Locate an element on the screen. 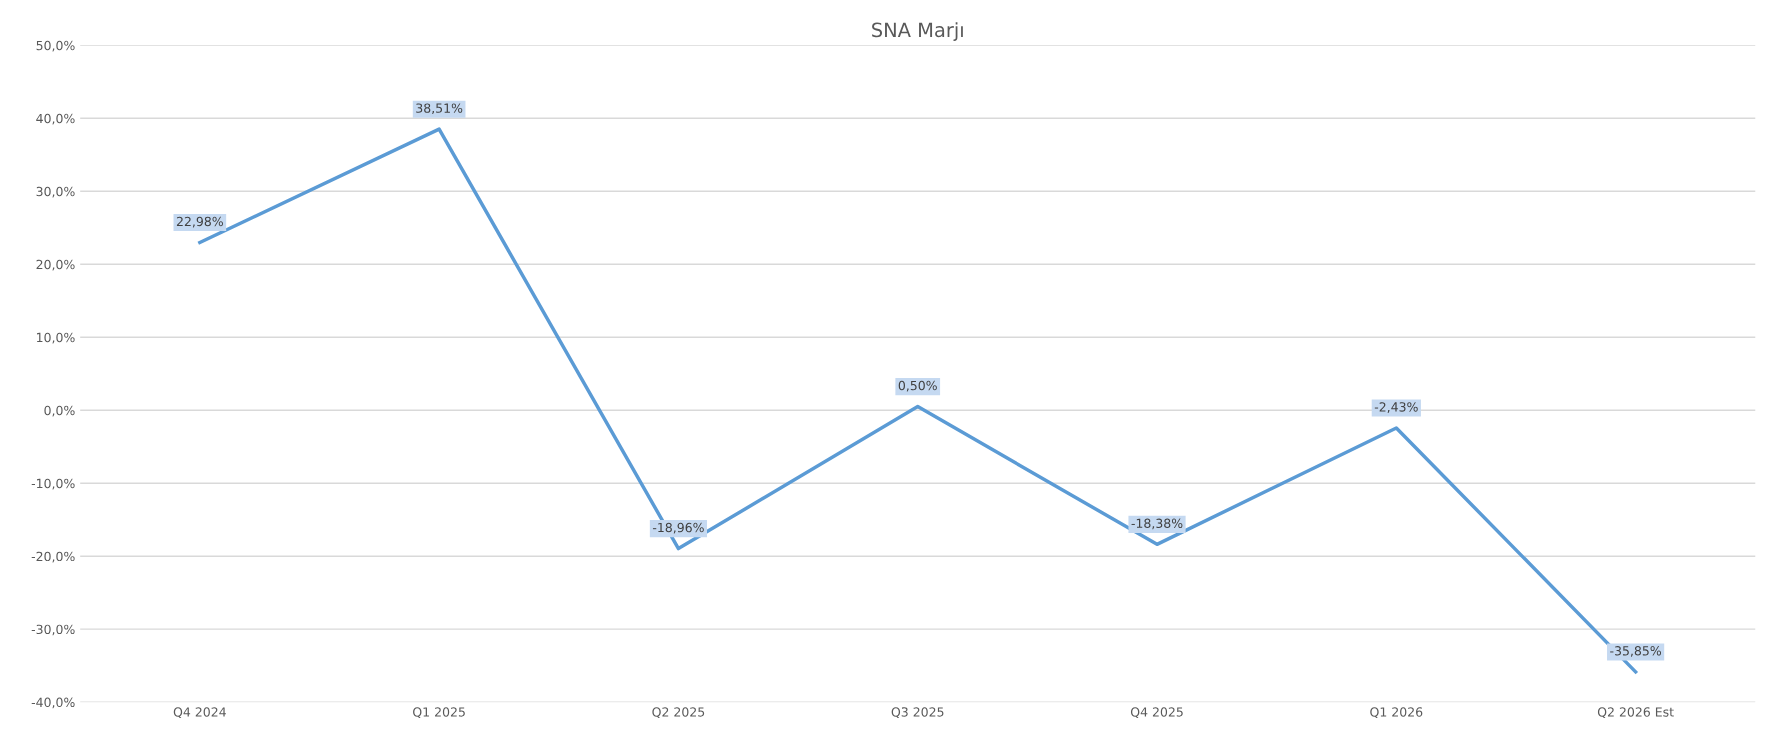 Image resolution: width=1782 pixels, height=755 pixels. y-tick-label: -10,0% is located at coordinates (53, 484).